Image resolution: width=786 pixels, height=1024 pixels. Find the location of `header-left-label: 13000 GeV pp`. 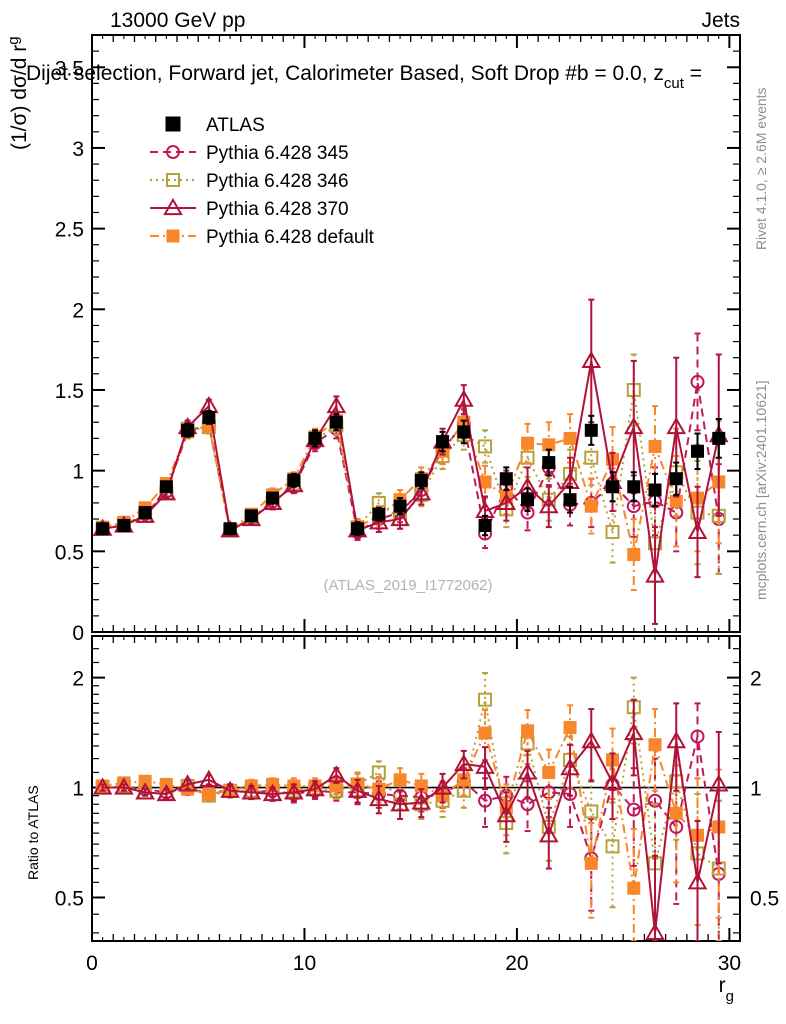

header-left-label: 13000 GeV pp is located at coordinates (177, 20).